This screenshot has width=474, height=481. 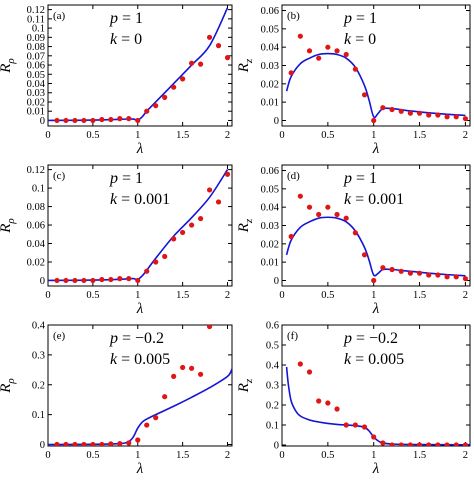 What do you see at coordinates (292, 336) in the screenshot?
I see `panel-label: (f)` at bounding box center [292, 336].